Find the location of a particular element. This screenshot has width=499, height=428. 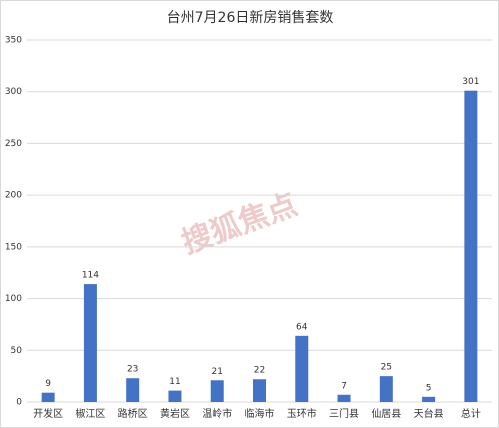

y-tick-label: 200 is located at coordinates (13, 196).